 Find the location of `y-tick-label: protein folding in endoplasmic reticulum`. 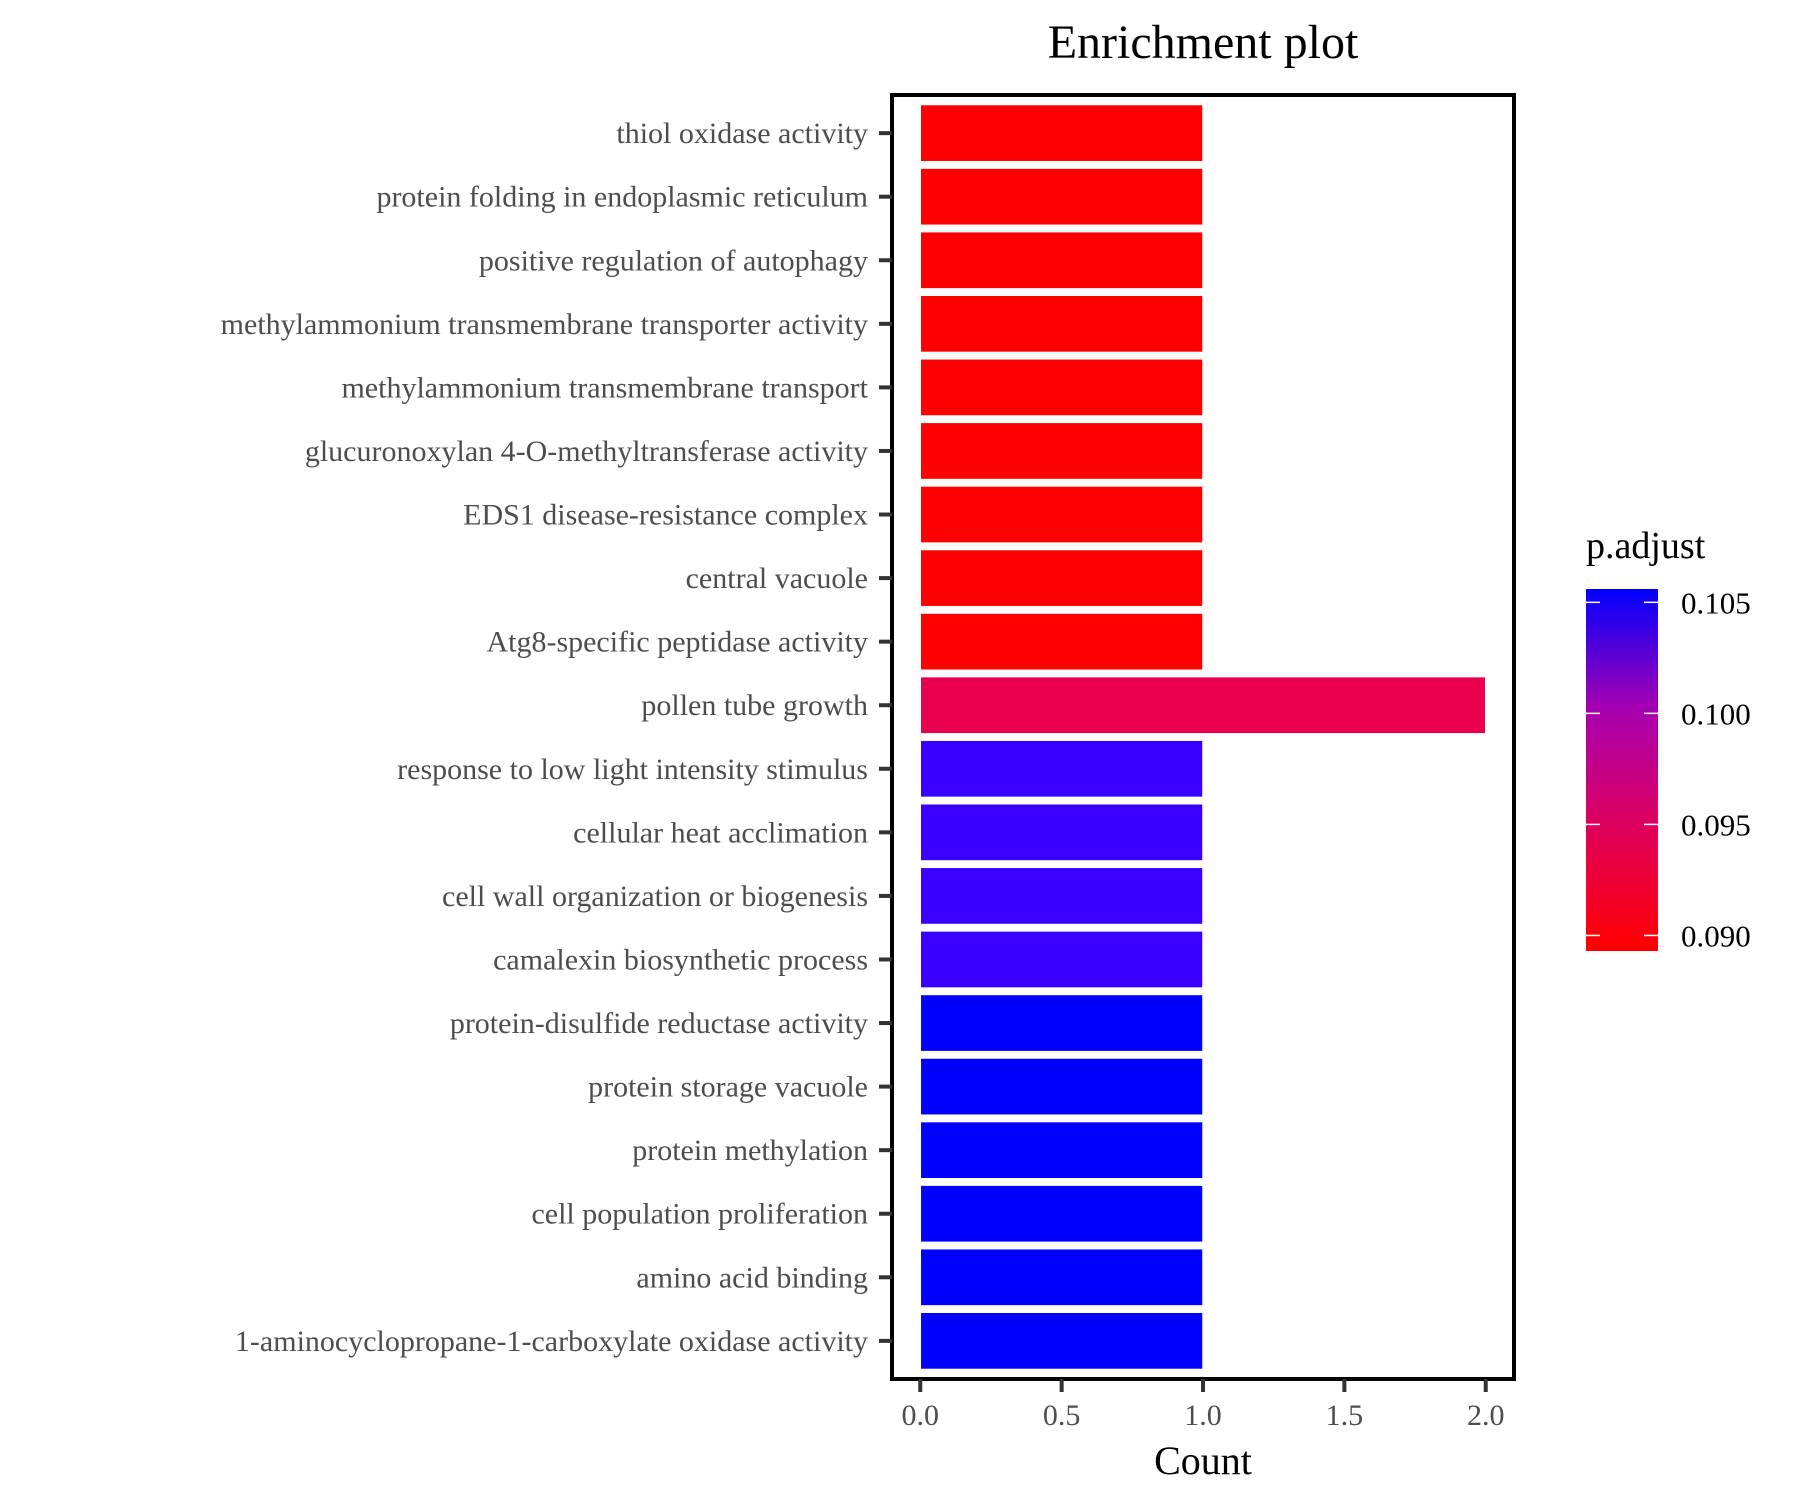

y-tick-label: protein folding in endoplasmic reticulum is located at coordinates (622, 197).